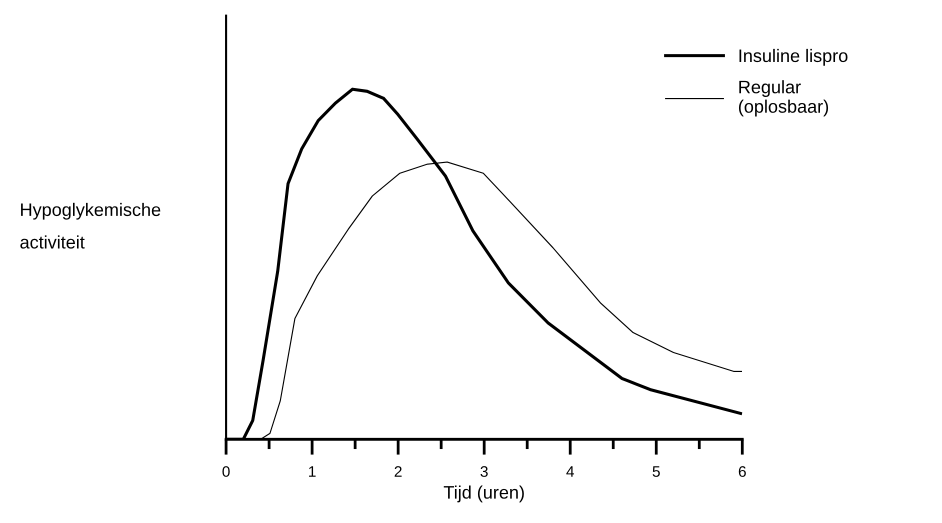  Describe the element at coordinates (484, 494) in the screenshot. I see `x-axis-title: Tijd (uren)` at that location.